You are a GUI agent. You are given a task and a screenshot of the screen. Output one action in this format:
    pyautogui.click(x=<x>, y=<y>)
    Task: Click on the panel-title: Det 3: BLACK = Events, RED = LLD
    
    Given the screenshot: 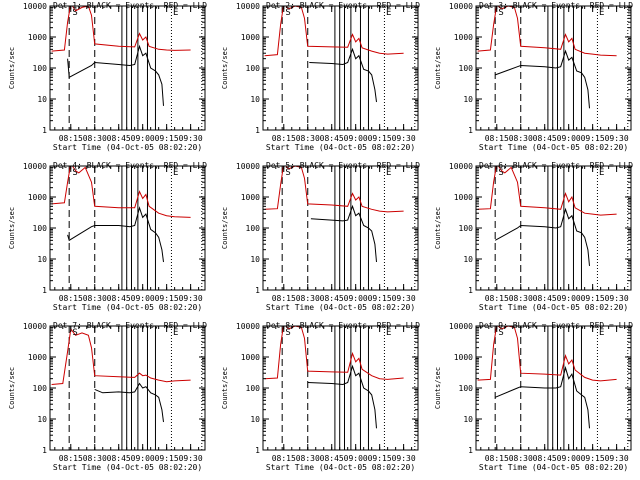 What is the action you would take?
    pyautogui.click(x=556, y=5)
    